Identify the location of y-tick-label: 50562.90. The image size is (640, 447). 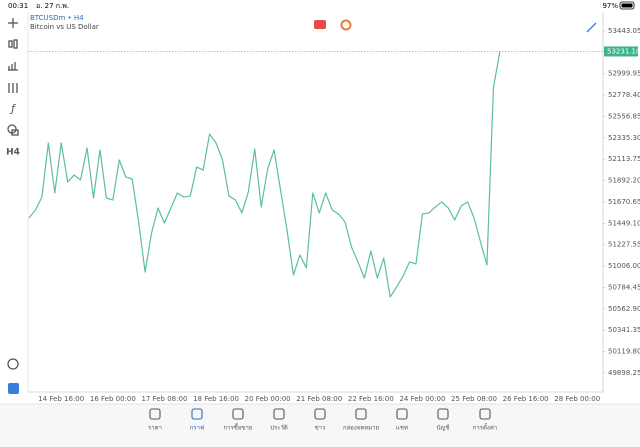
(624, 309).